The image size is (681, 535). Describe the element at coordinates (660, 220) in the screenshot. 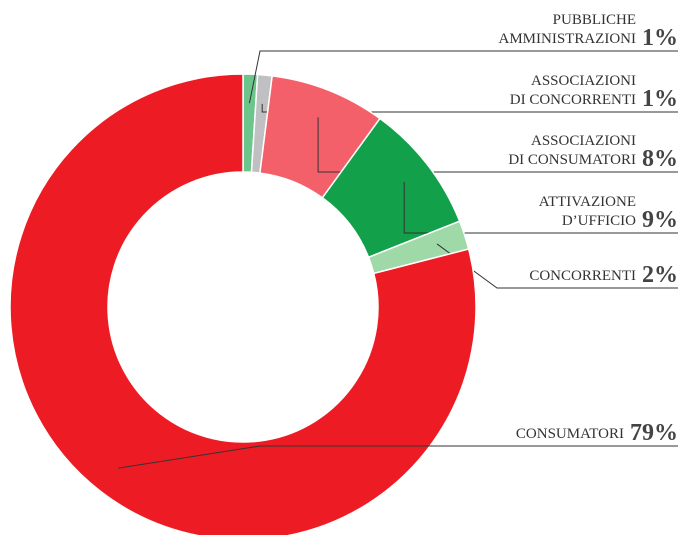

I see `value-label: 9%` at that location.